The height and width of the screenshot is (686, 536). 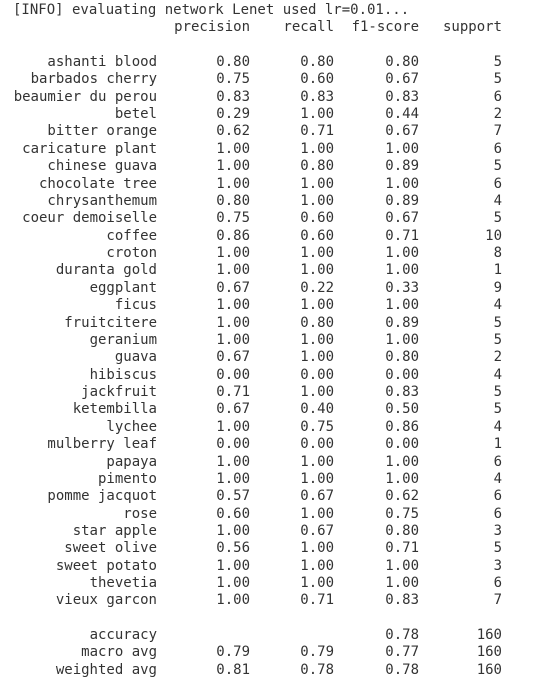 What do you see at coordinates (97, 183) in the screenshot?
I see `row-label: chocolate tree` at bounding box center [97, 183].